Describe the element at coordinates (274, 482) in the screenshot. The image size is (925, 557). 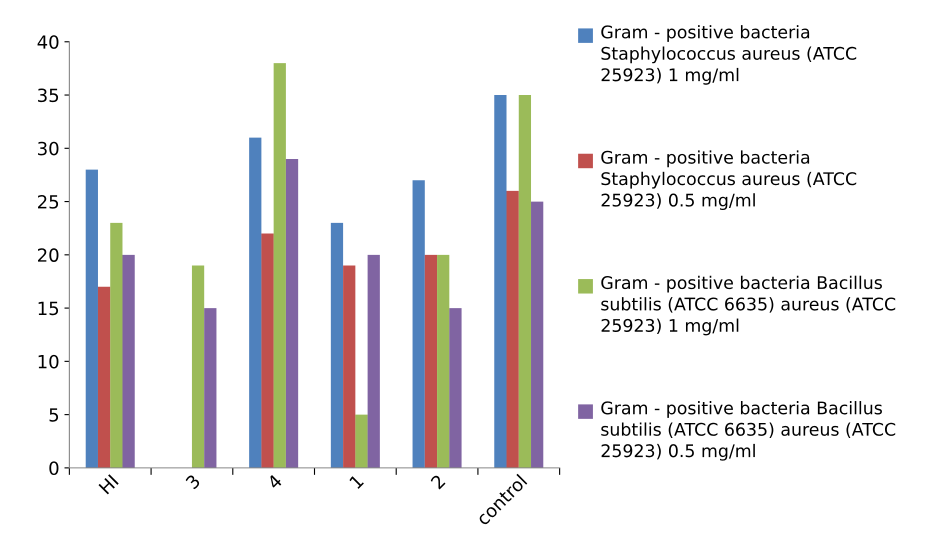
I see `x-tick-label: 4` at that location.